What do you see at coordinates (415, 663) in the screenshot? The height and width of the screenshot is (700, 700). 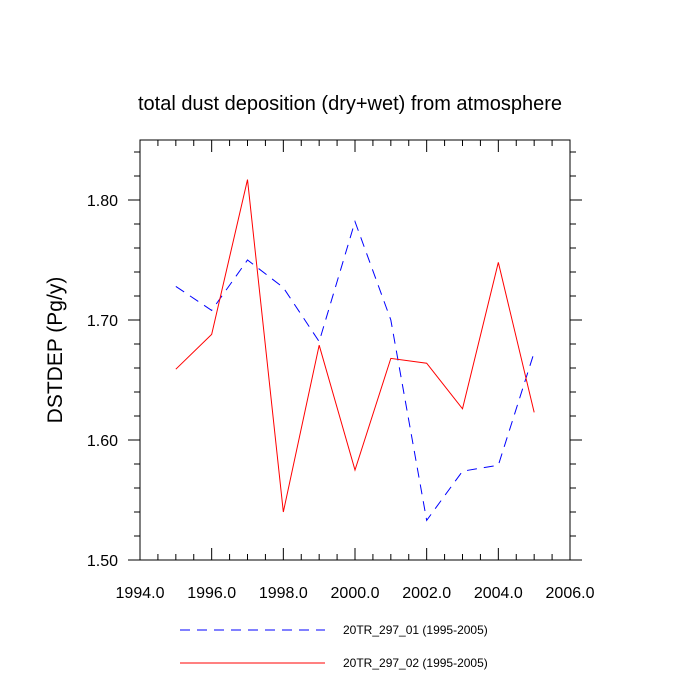 I see `legend-label-2: 20TR_297_02 (1995-2005)` at bounding box center [415, 663].